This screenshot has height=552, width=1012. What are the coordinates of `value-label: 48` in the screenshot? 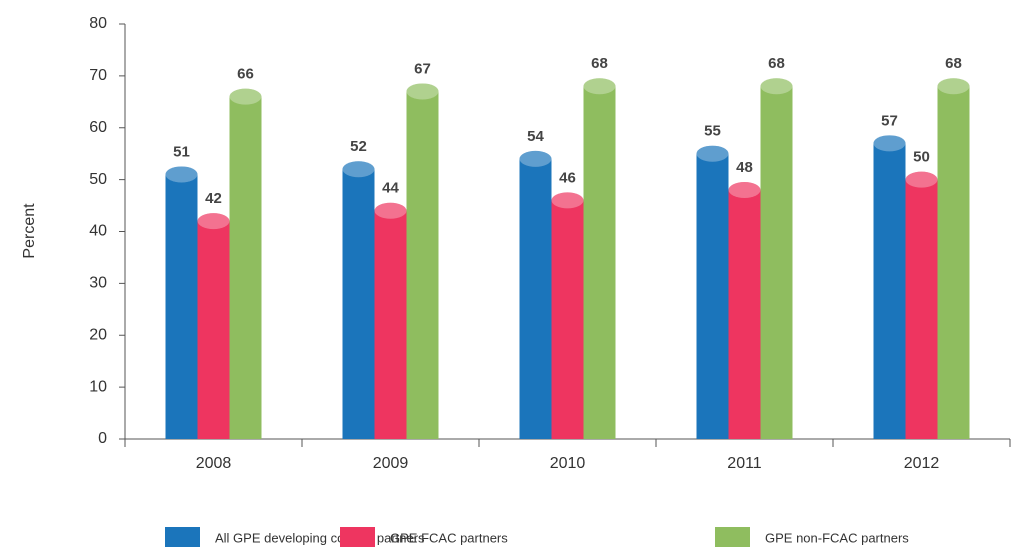 It's located at (744, 167).